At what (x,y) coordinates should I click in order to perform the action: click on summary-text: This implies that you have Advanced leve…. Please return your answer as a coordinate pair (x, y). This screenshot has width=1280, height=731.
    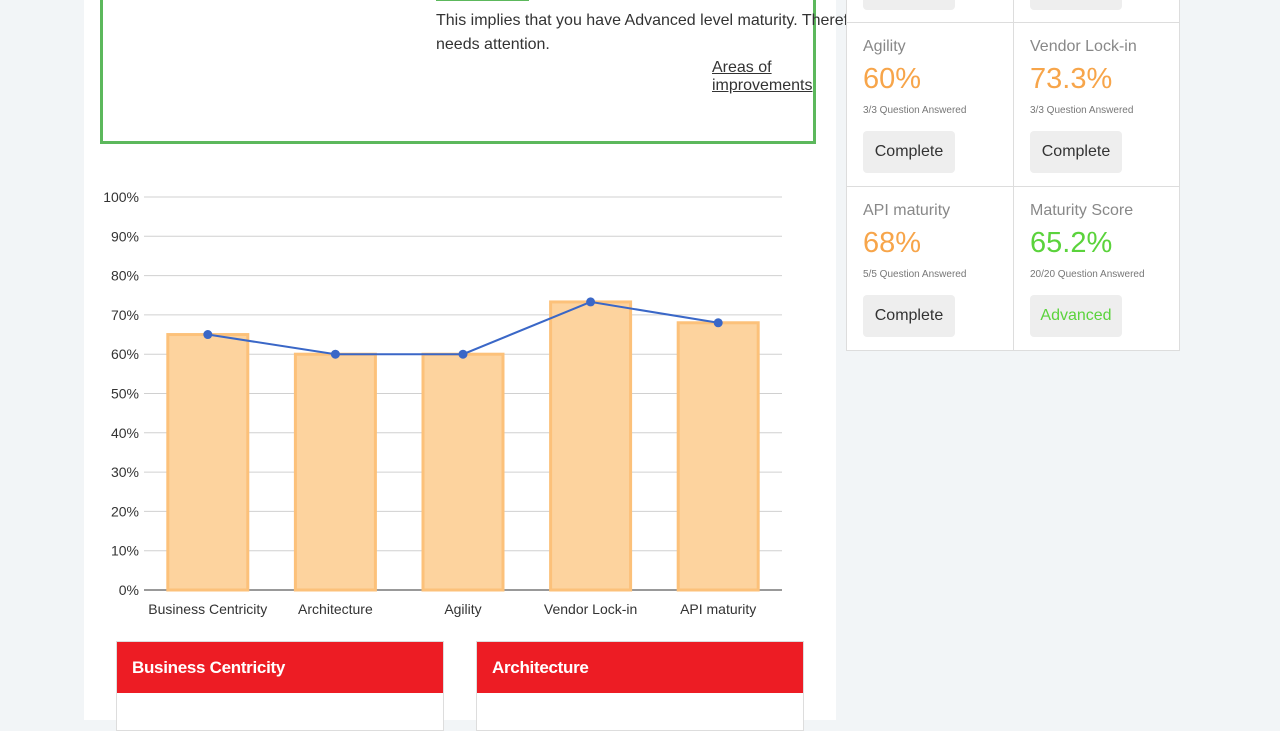
    Looking at the image, I should click on (656, 32).